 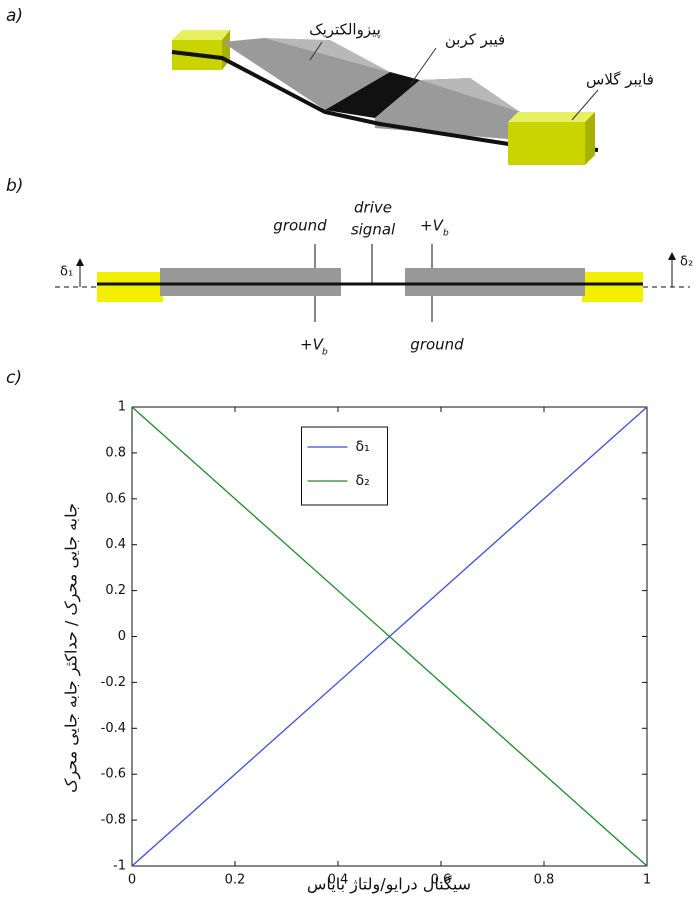 I want to click on label-delta2: δ₂, so click(x=686, y=262).